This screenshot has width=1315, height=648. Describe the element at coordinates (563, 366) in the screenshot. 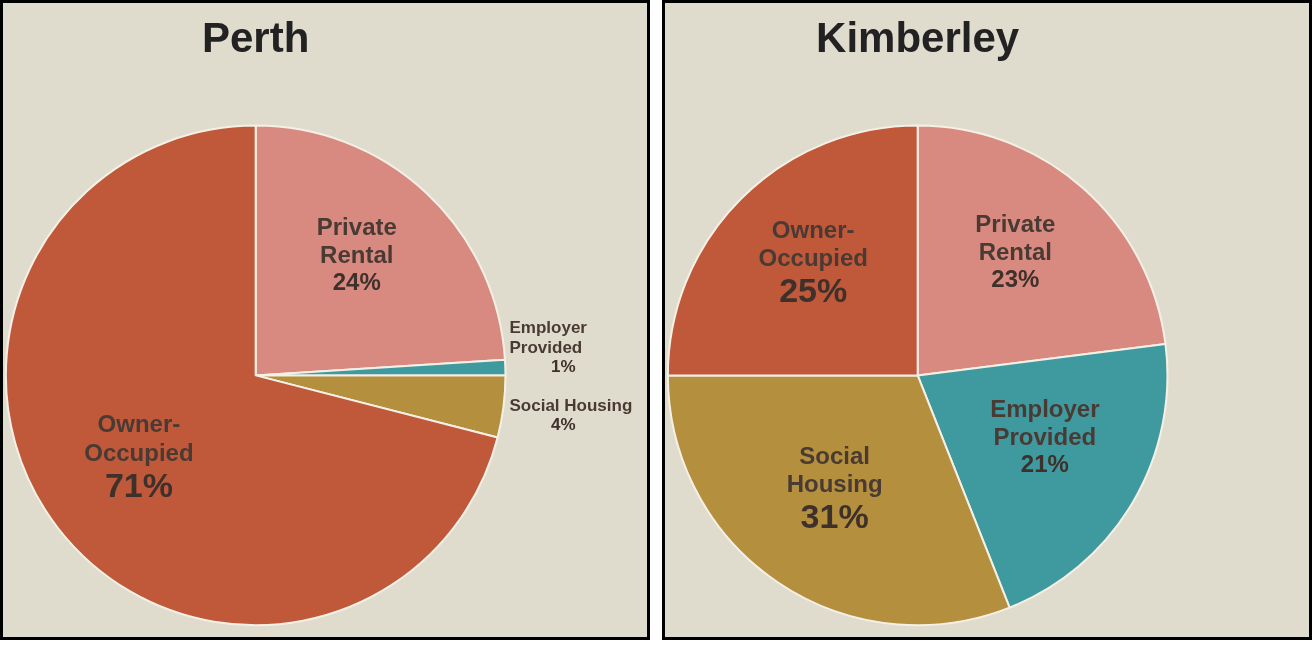

I see `data-label: 1%` at that location.